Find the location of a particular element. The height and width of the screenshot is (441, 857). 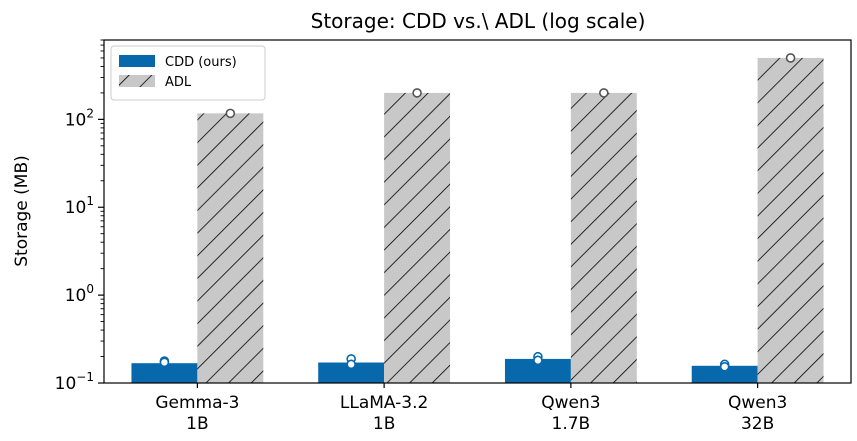

legend: CDD (ours) ADL is located at coordinates (188, 73).